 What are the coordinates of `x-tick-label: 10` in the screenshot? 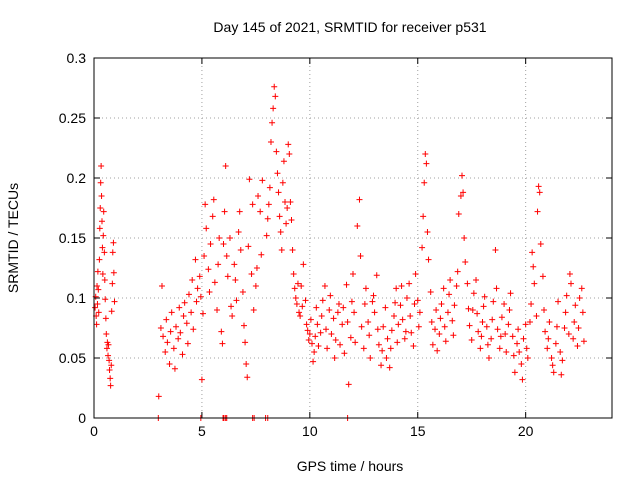 It's located at (310, 431).